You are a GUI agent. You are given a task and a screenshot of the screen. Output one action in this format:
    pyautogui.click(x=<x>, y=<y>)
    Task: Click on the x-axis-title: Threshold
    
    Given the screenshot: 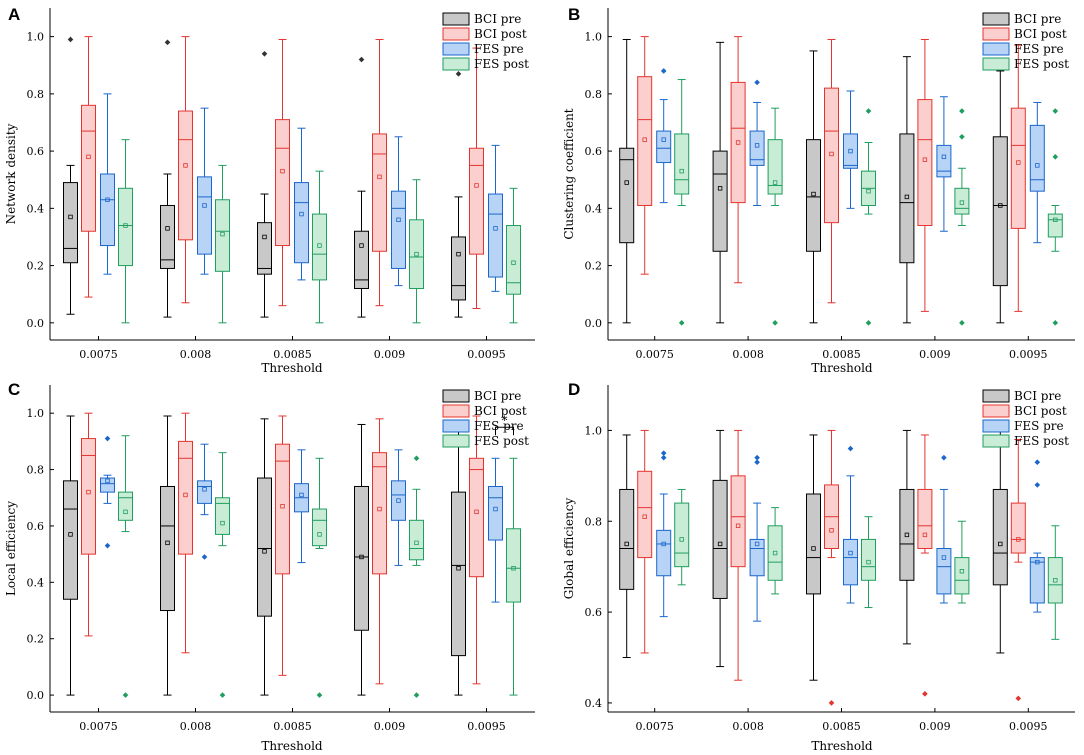 What is the action you would take?
    pyautogui.click(x=292, y=746)
    